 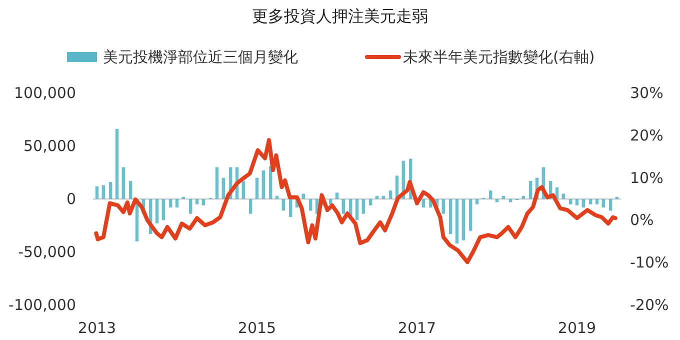 I want to click on y-tick-label: -50,000, so click(x=47, y=252).